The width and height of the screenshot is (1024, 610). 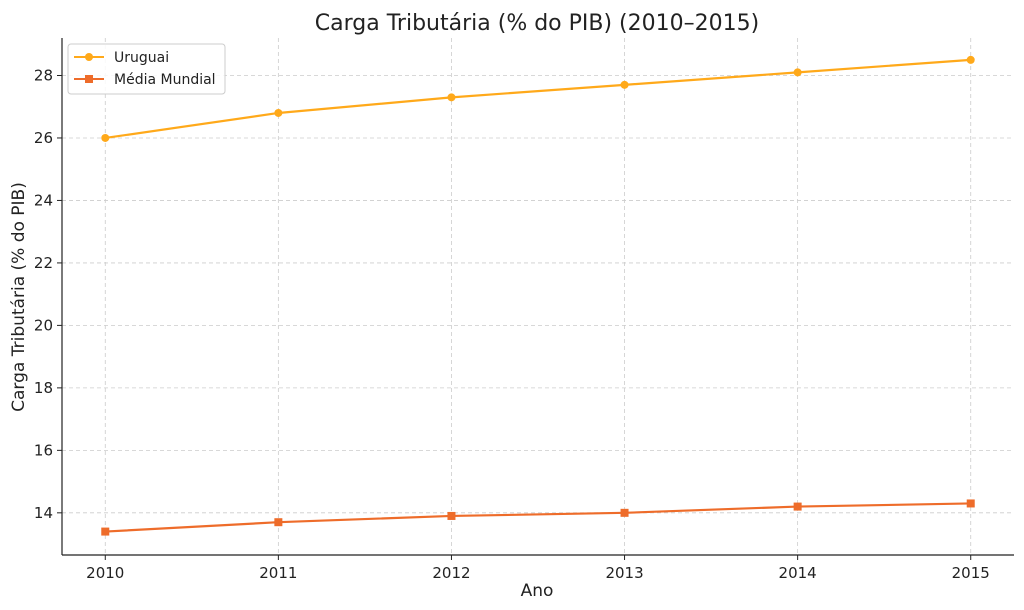 What do you see at coordinates (538, 99) in the screenshot?
I see `series-line-uruguai` at bounding box center [538, 99].